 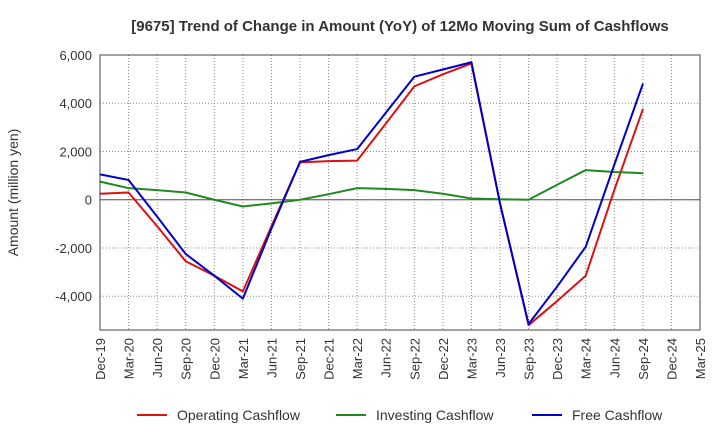 What do you see at coordinates (443, 359) in the screenshot?
I see `x-tick-label: Dec-22` at bounding box center [443, 359].